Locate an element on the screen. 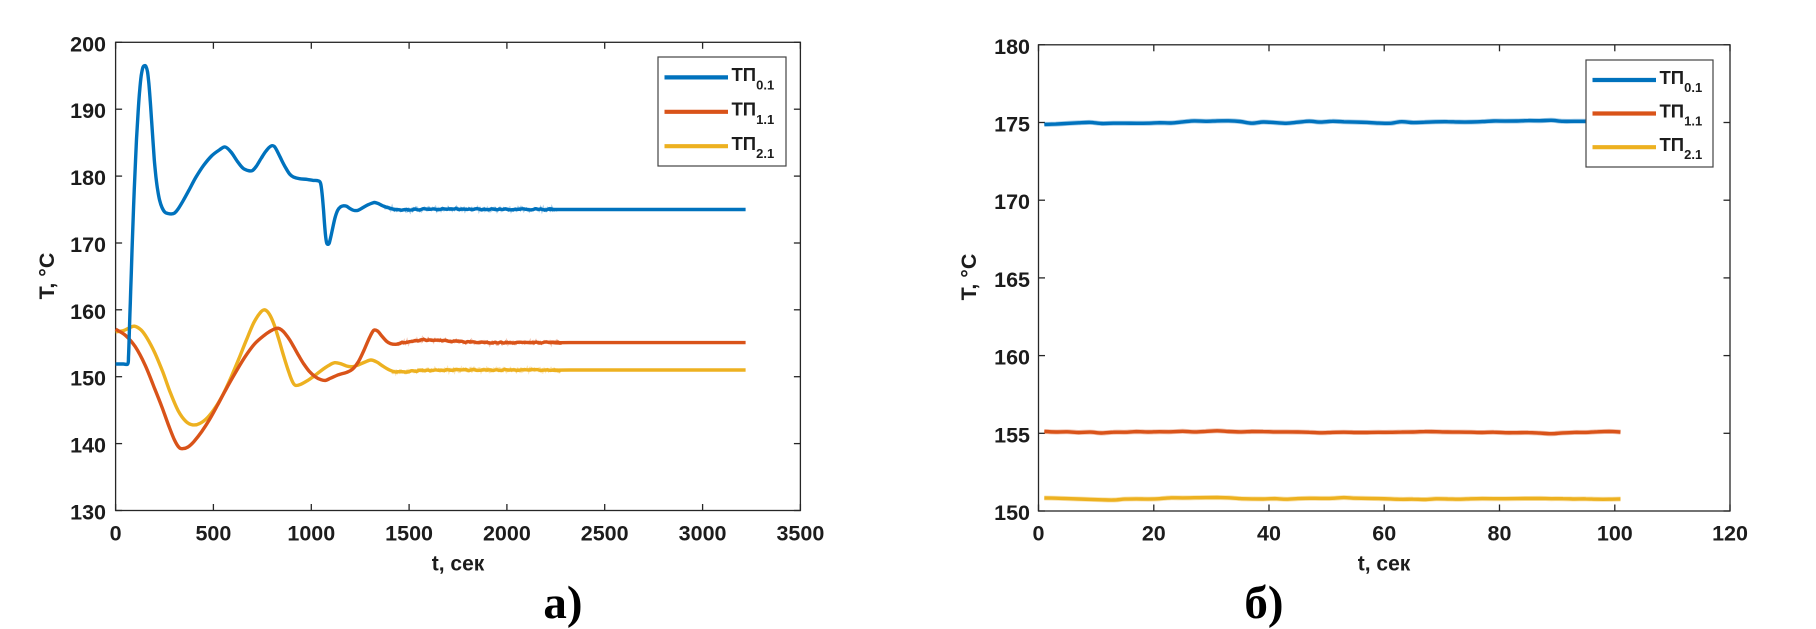  svg-text: 155 is located at coordinates (1012, 435).